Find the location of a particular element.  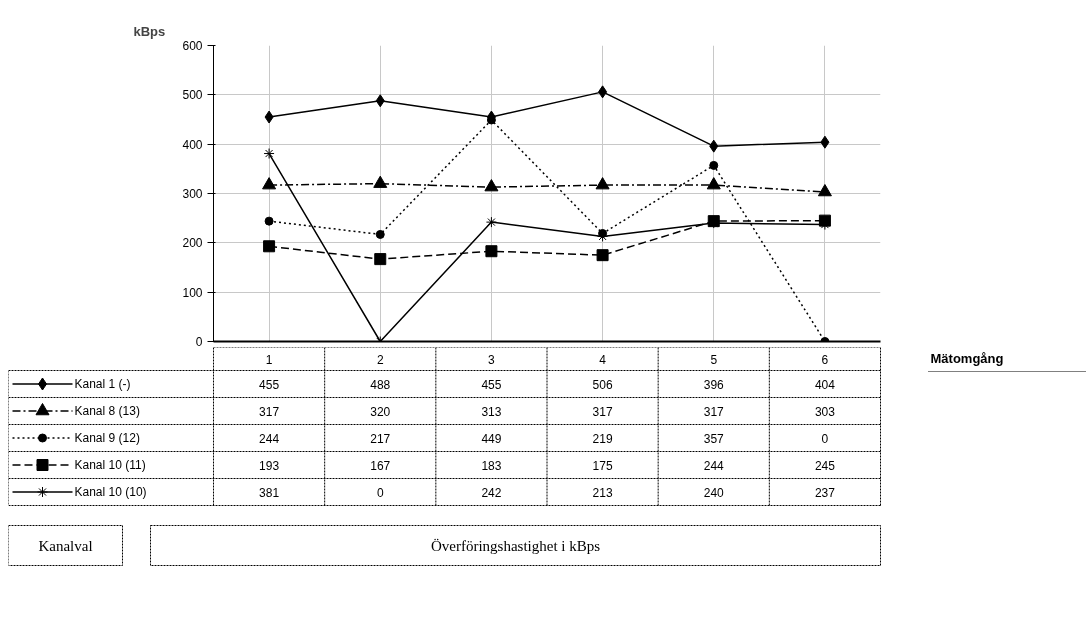

data-label: 213 is located at coordinates (602, 492).